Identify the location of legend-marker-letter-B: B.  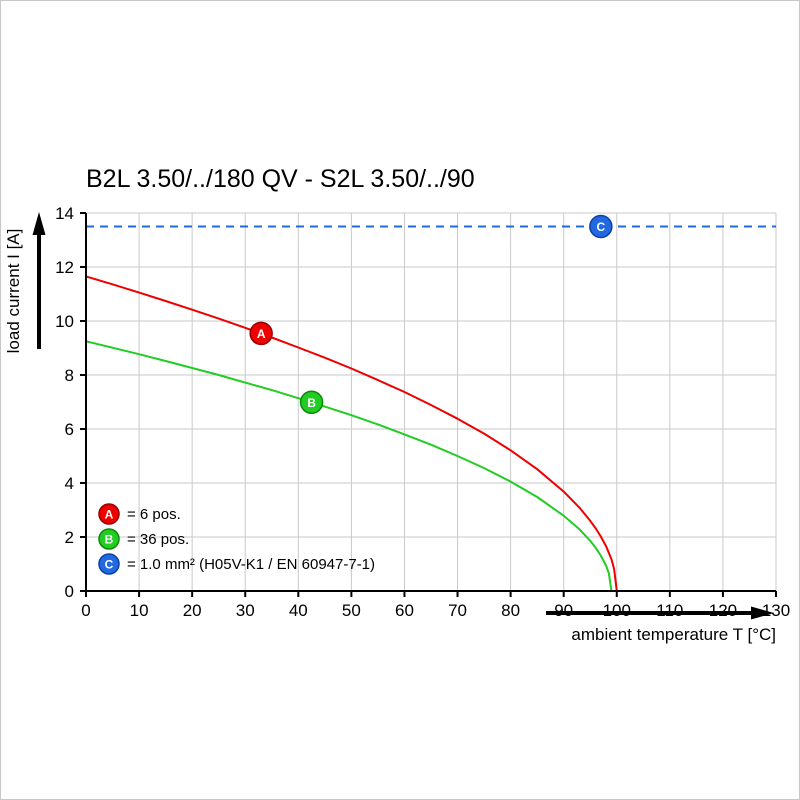
(109, 540).